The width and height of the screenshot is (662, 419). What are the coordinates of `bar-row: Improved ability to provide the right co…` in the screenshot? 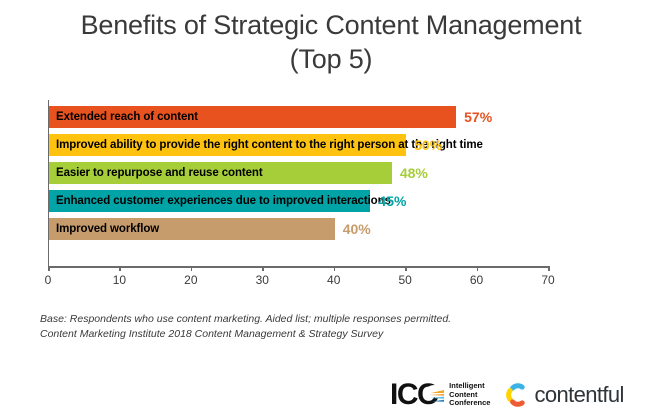 It's located at (299, 145).